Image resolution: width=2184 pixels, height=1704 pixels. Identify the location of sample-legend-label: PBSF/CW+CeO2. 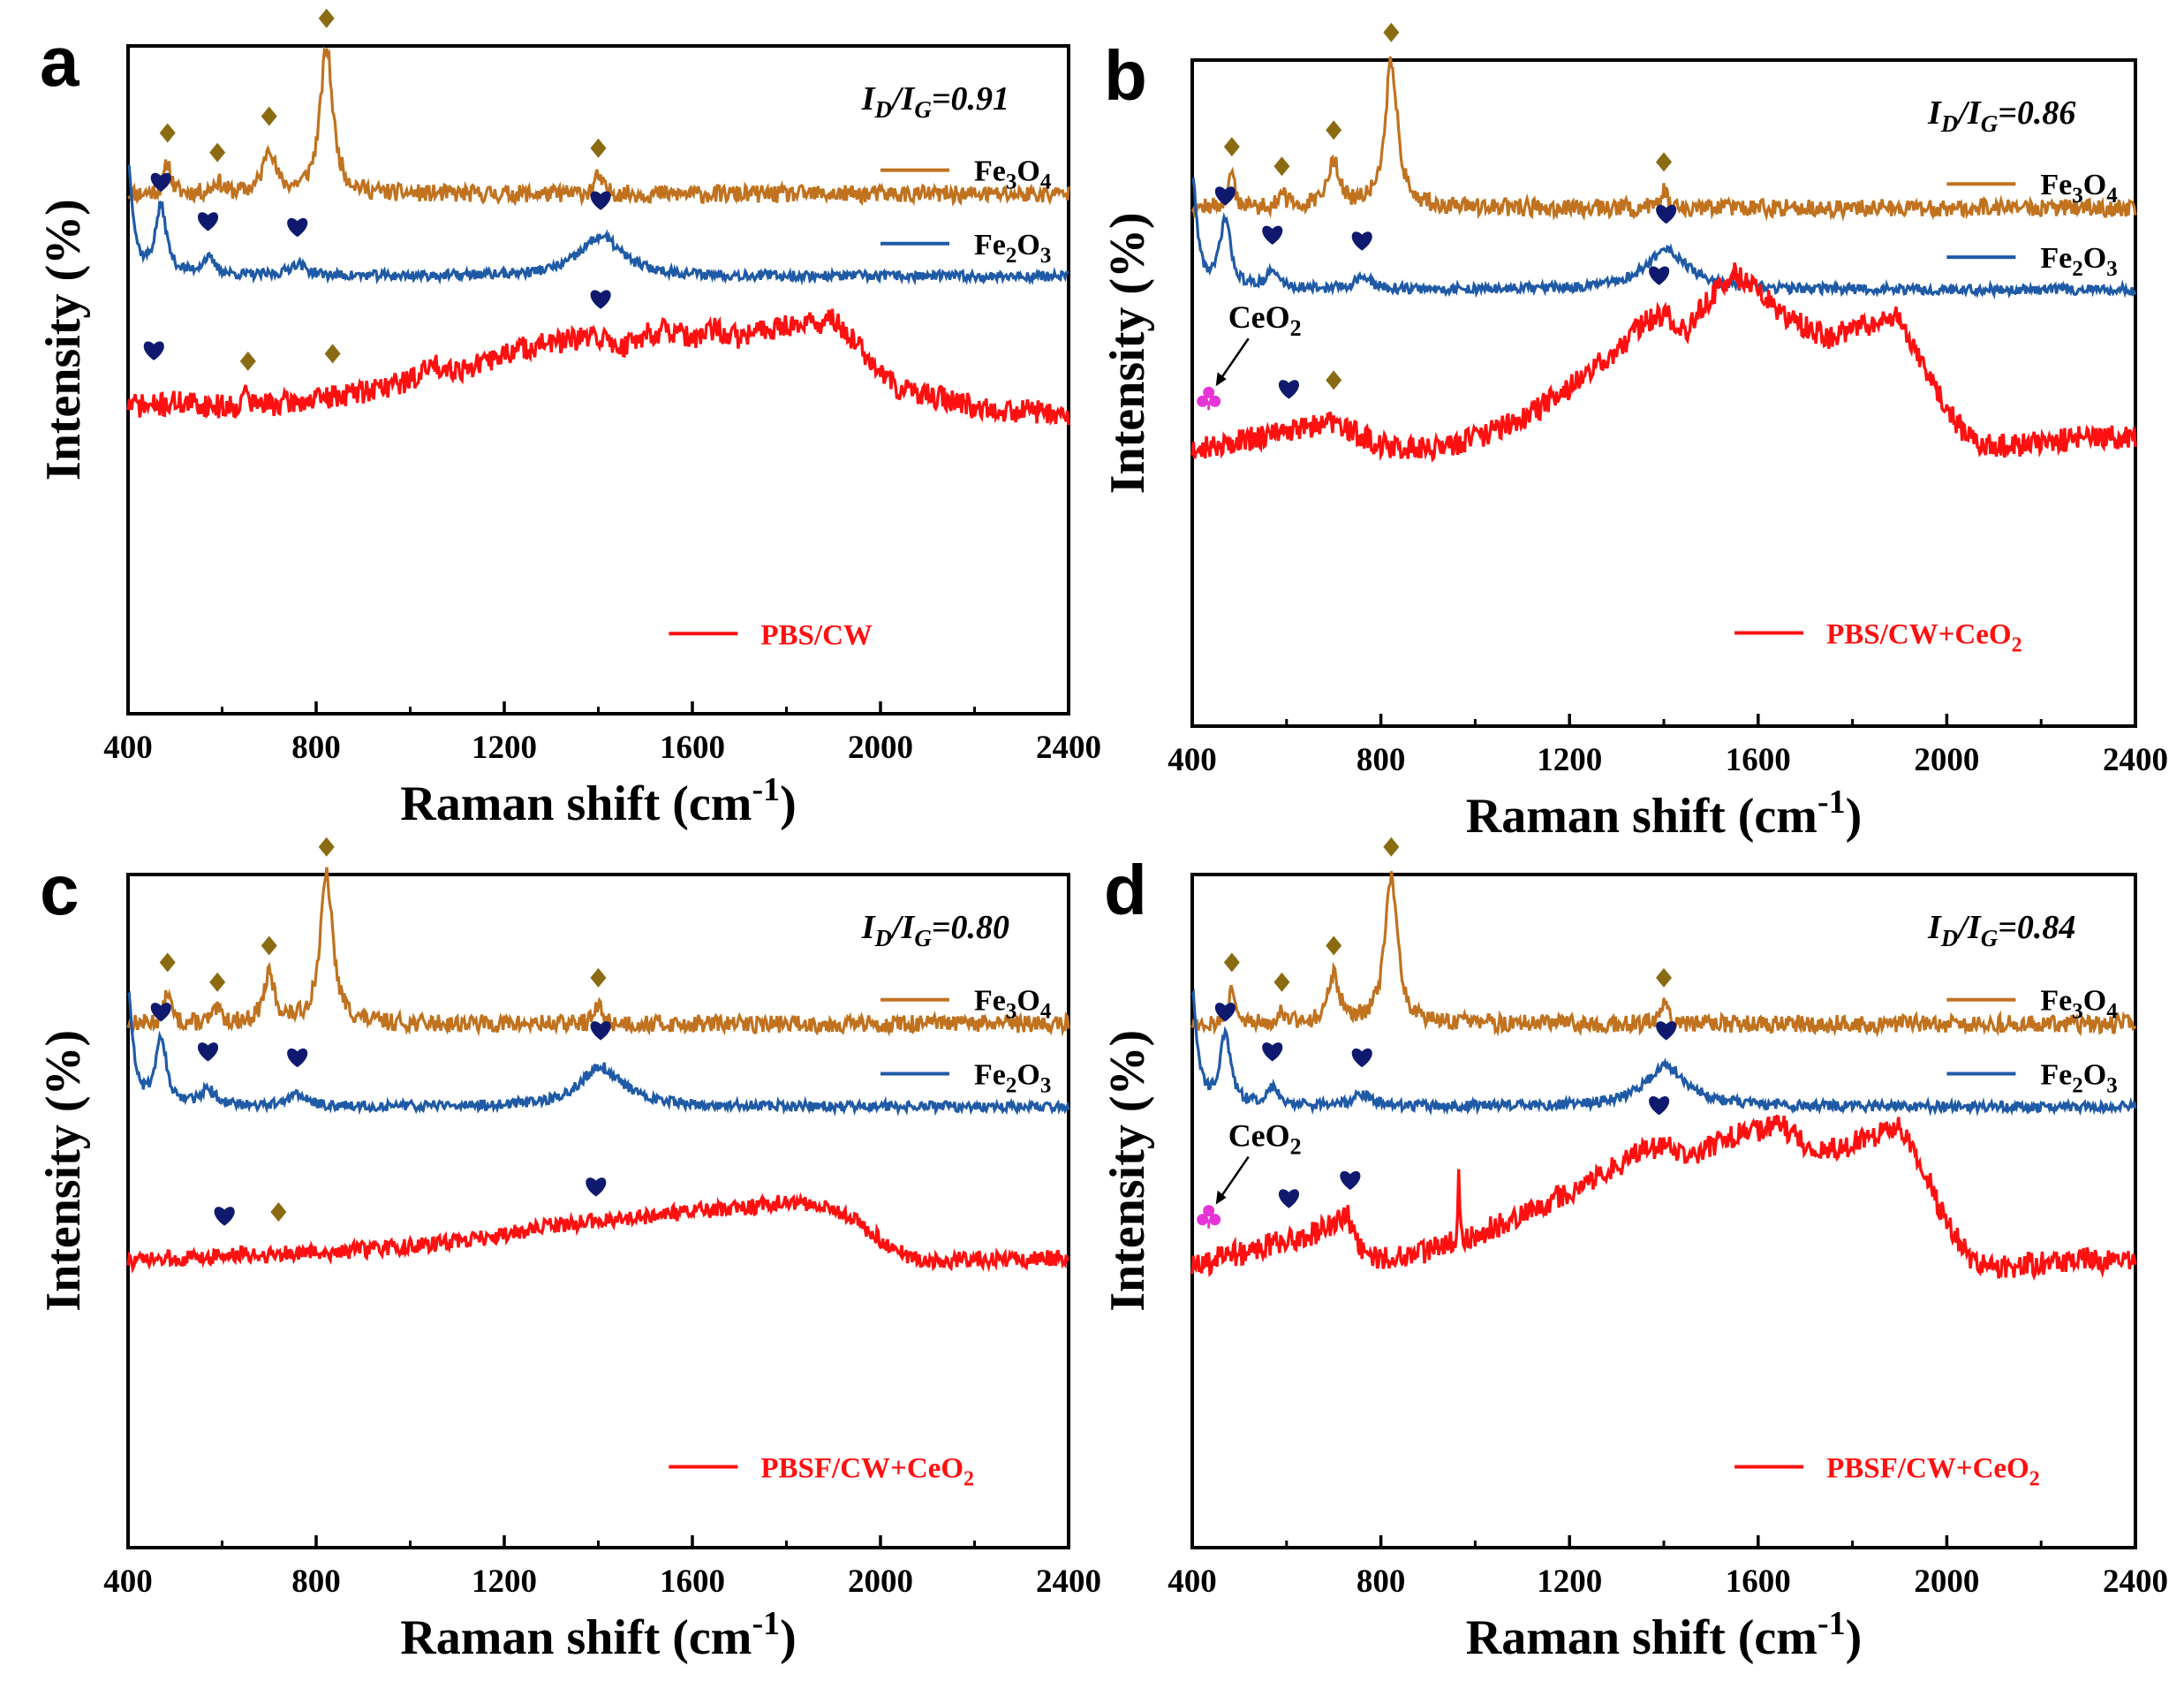
(867, 1472).